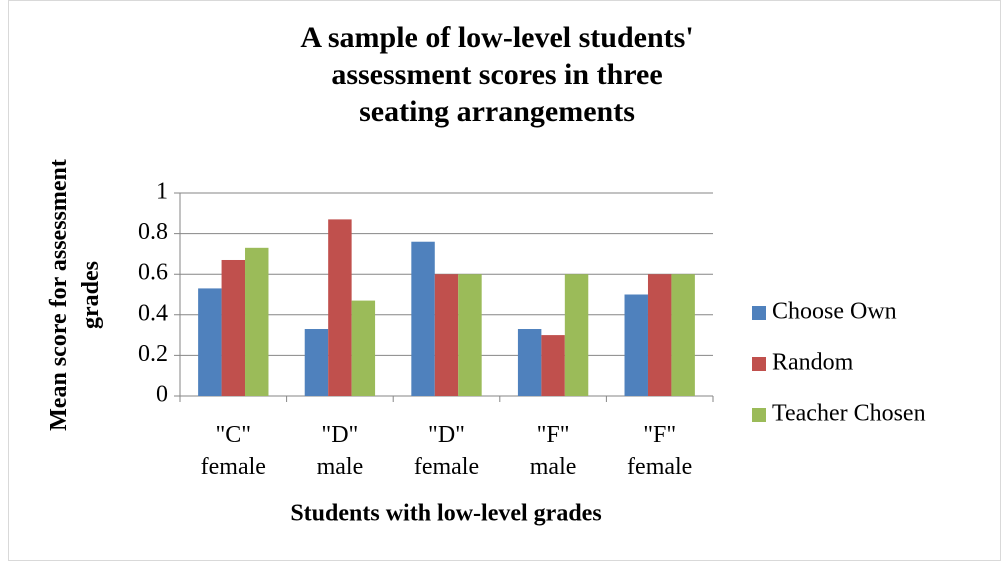 The height and width of the screenshot is (562, 1002). What do you see at coordinates (834, 312) in the screenshot?
I see `legend-label: Choose Own` at bounding box center [834, 312].